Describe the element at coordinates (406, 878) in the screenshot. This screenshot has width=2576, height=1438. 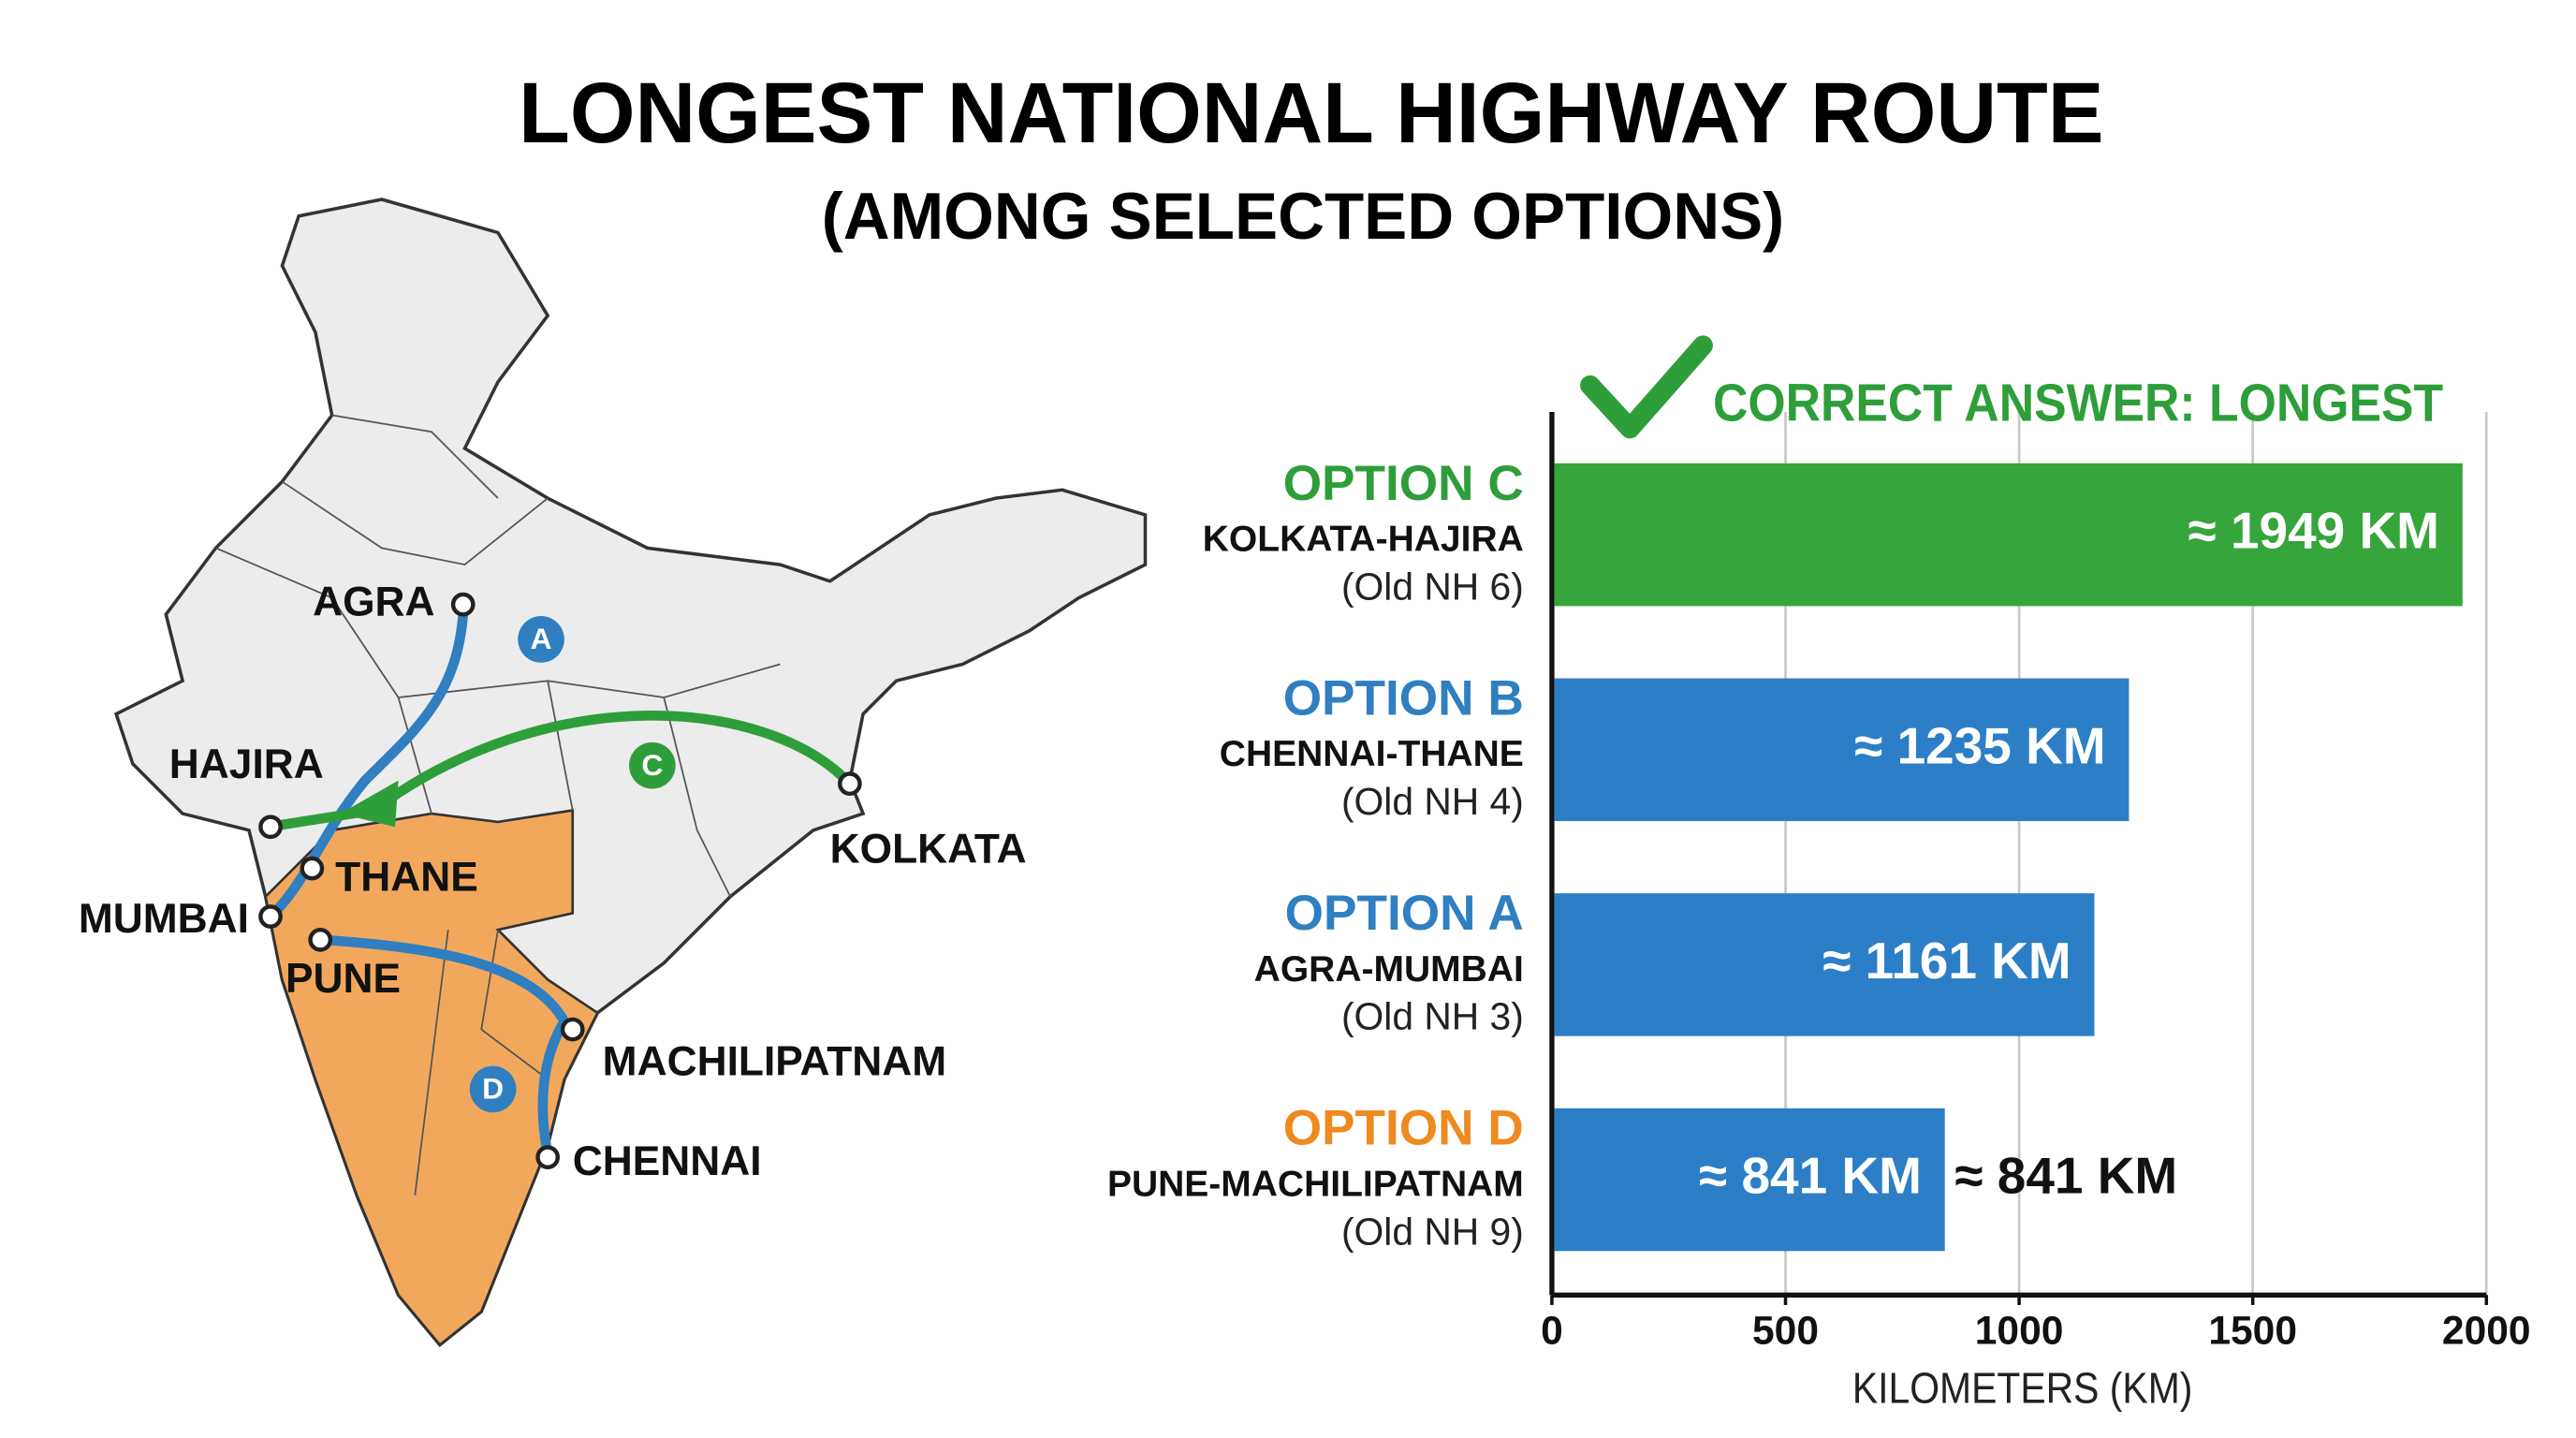
I see `city-label: THANE` at that location.